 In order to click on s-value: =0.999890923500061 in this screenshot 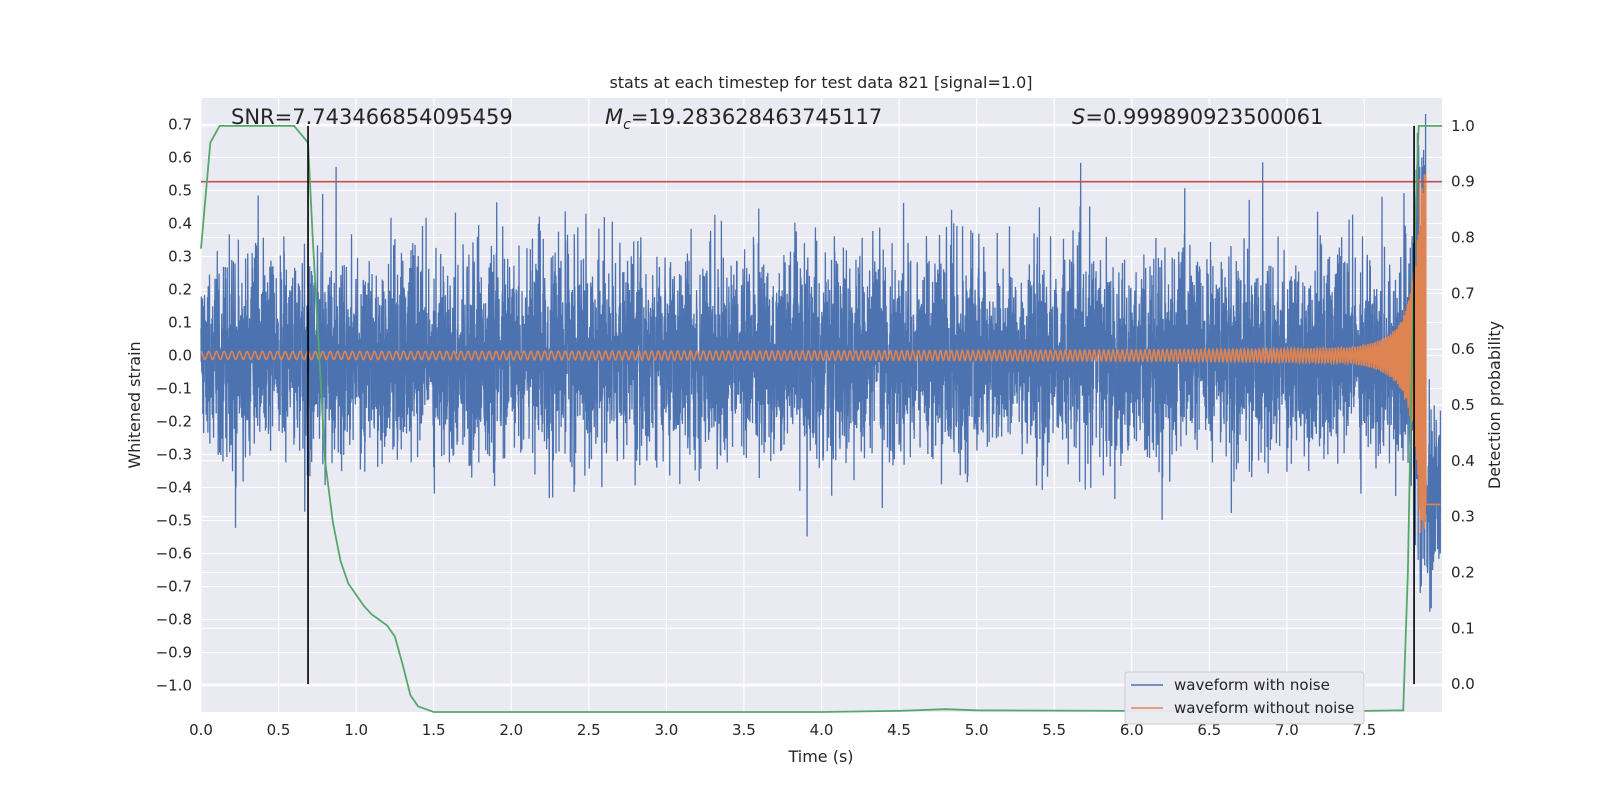, I will do `click(1204, 117)`.